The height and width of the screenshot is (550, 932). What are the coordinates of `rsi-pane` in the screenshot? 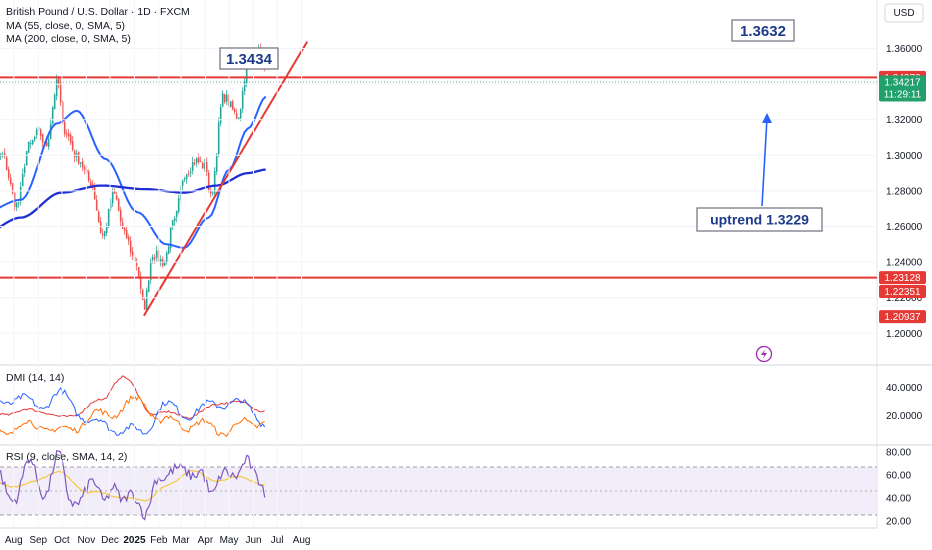 It's located at (133, 485).